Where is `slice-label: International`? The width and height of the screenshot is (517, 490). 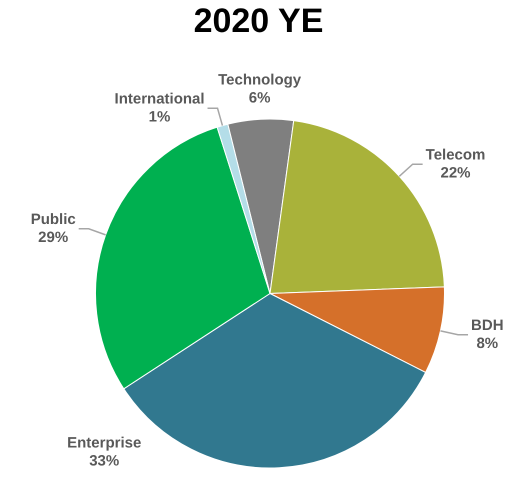 slice-label: International is located at coordinates (159, 99).